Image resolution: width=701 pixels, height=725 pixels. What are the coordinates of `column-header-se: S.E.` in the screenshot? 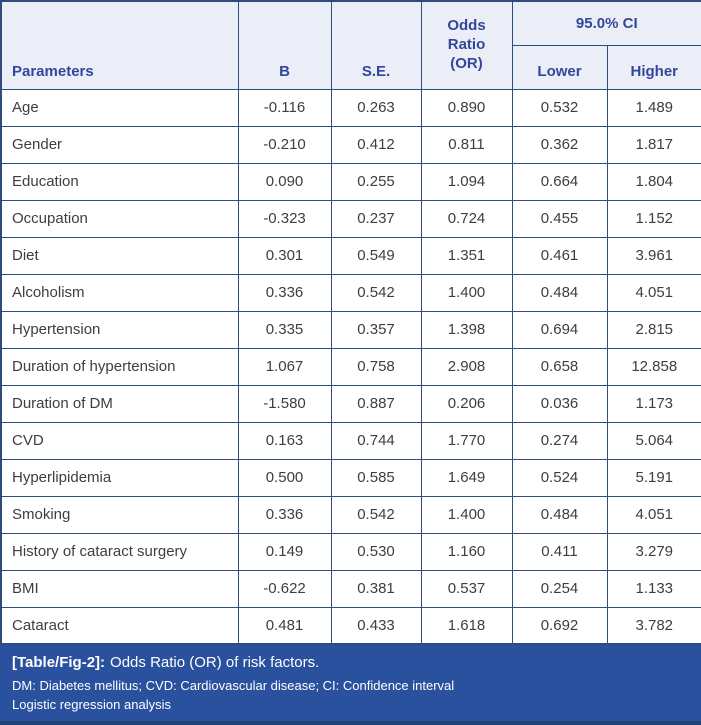 It's located at (376, 45).